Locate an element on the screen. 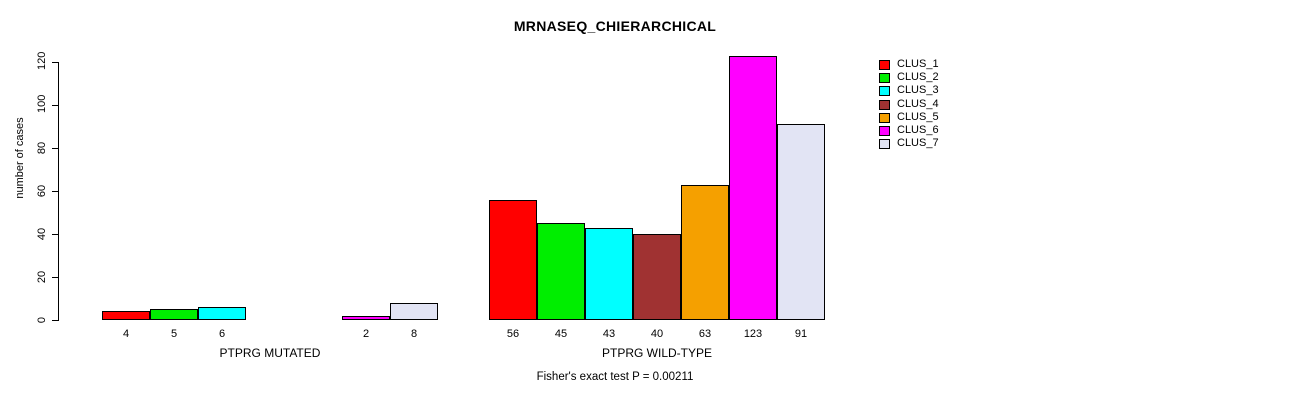 Image resolution: width=1290 pixels, height=400 pixels. legend-label: CLUS_4 is located at coordinates (918, 103).